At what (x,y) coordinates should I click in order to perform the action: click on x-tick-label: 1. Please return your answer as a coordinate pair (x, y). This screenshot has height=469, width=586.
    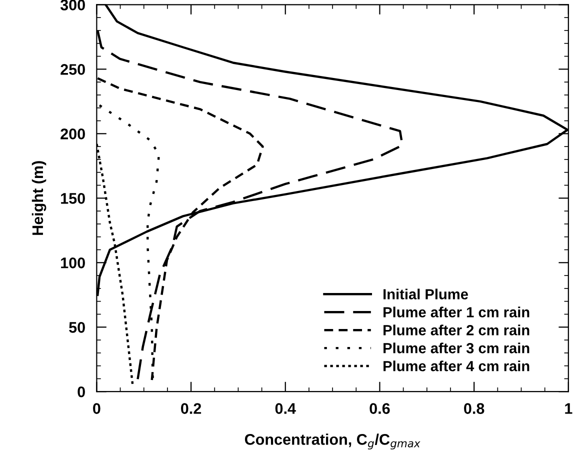
    Looking at the image, I should click on (568, 408).